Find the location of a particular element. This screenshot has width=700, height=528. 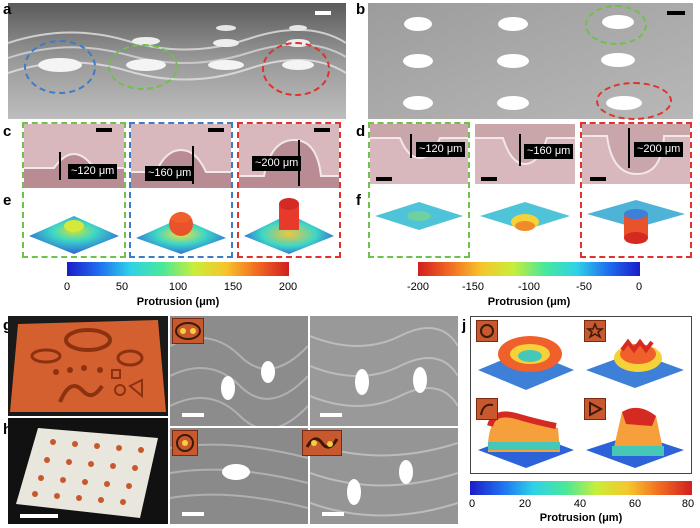

annotation-c1: ~120 μm is located at coordinates (93, 171).